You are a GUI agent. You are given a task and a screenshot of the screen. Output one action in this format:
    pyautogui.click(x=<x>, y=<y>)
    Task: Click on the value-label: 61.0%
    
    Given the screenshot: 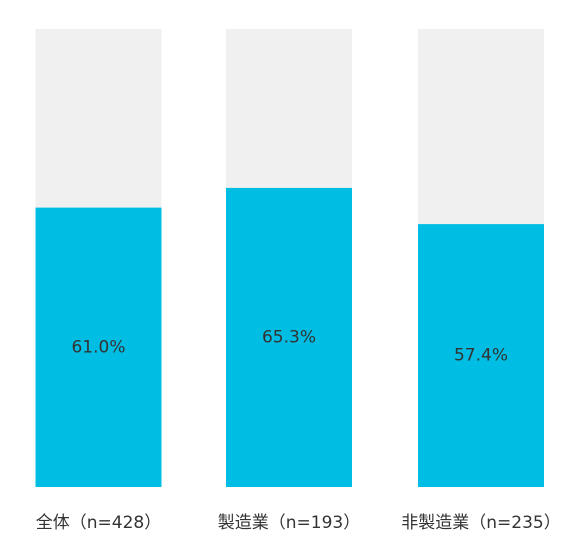 What is the action you would take?
    pyautogui.click(x=98, y=347)
    